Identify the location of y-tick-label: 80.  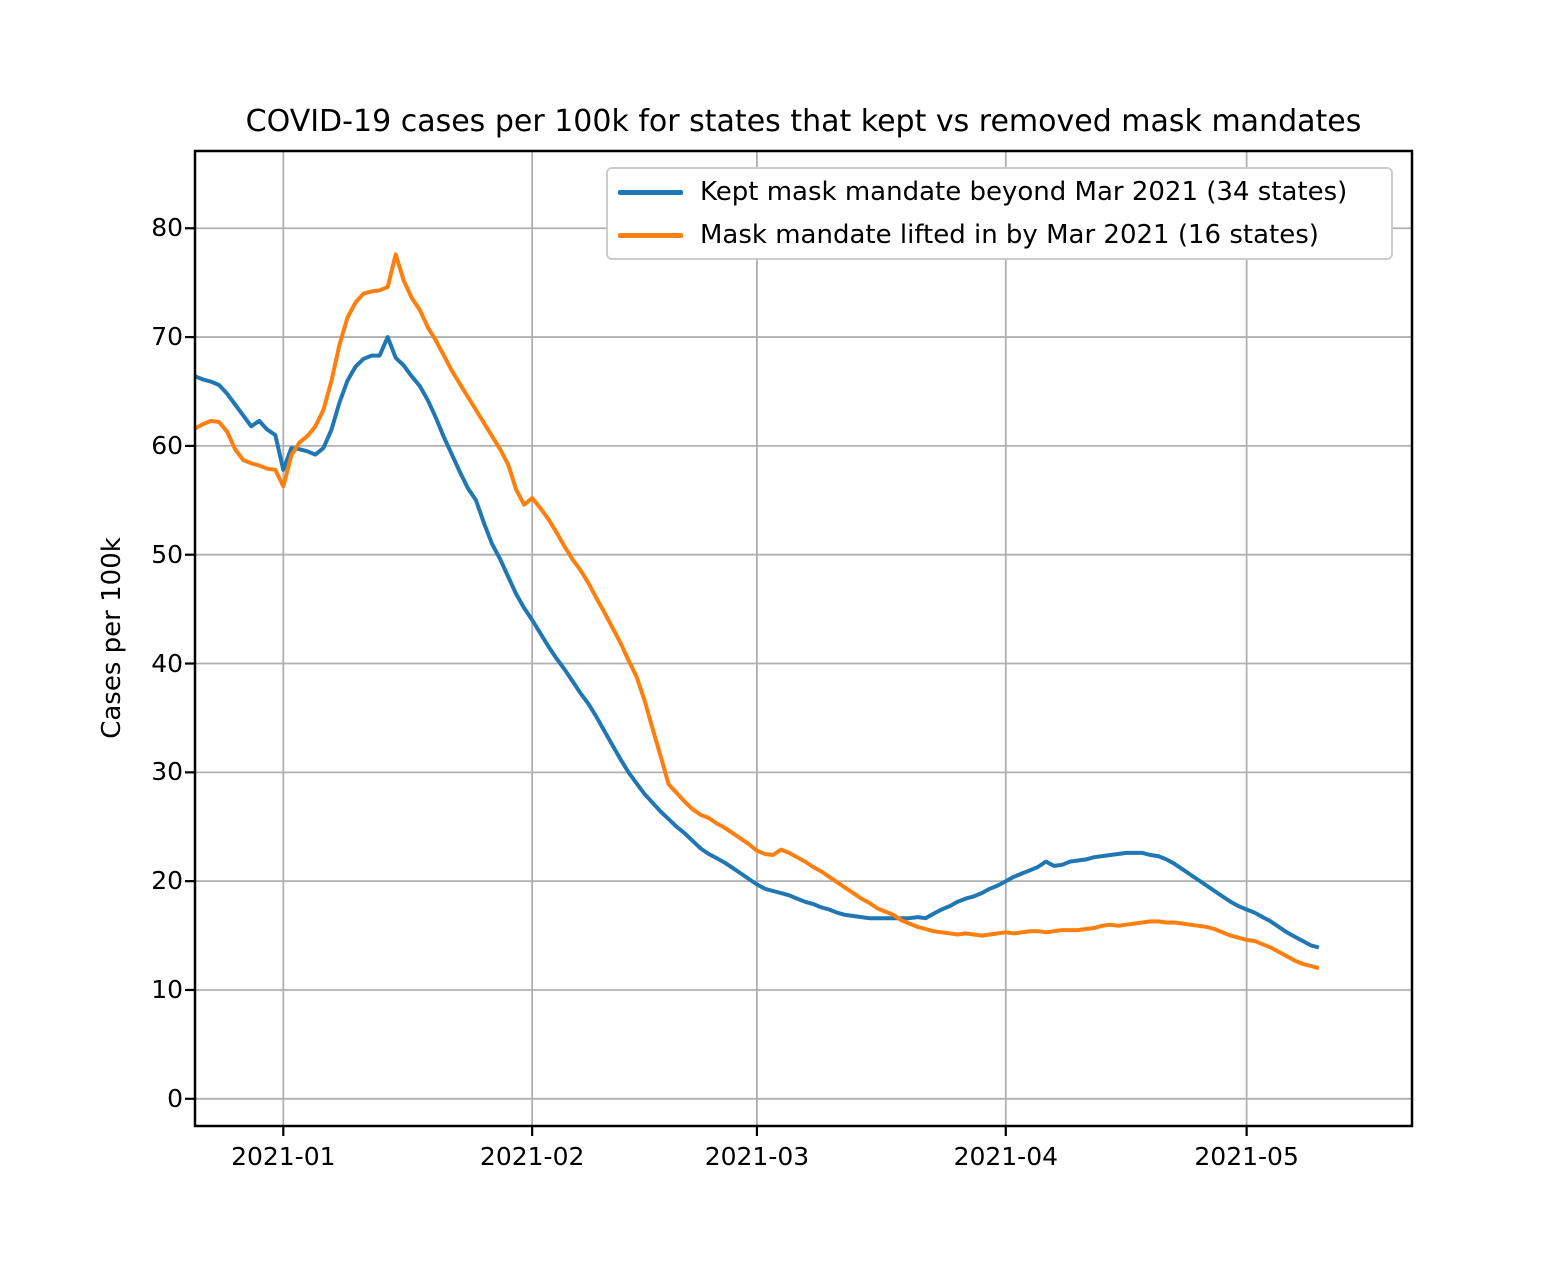
(167, 228).